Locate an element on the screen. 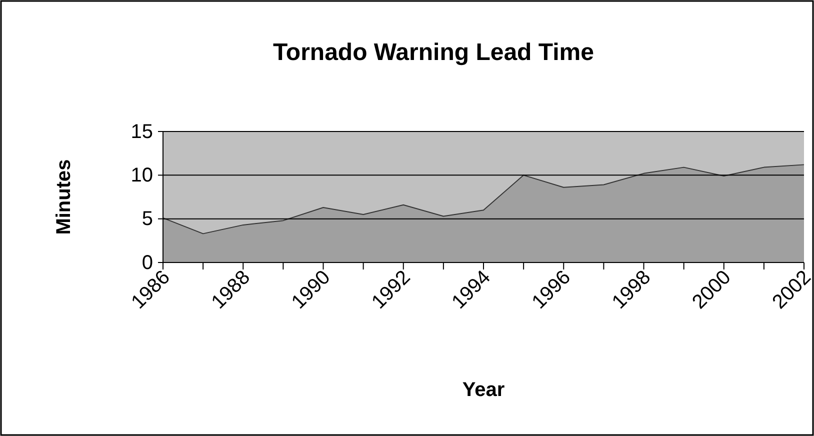 The height and width of the screenshot is (436, 814). chart-title: Tornado Warning Lead Time is located at coordinates (433, 52).